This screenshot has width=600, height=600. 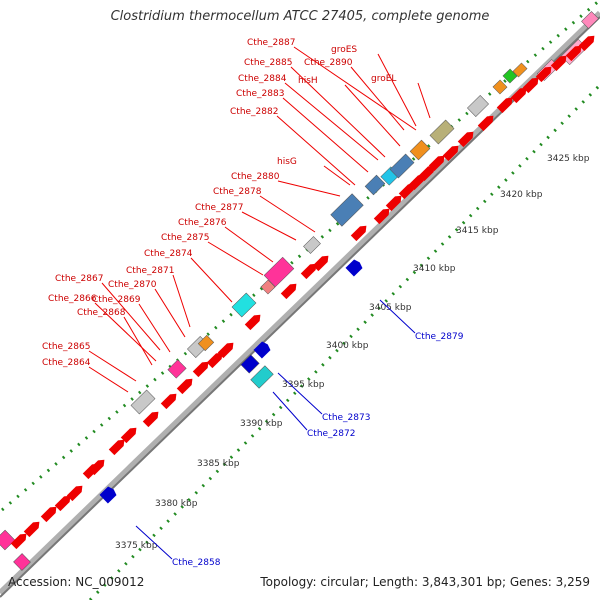 What do you see at coordinates (218, 464) in the screenshot?
I see `scale-tick-label: 3385 kbp` at bounding box center [218, 464].